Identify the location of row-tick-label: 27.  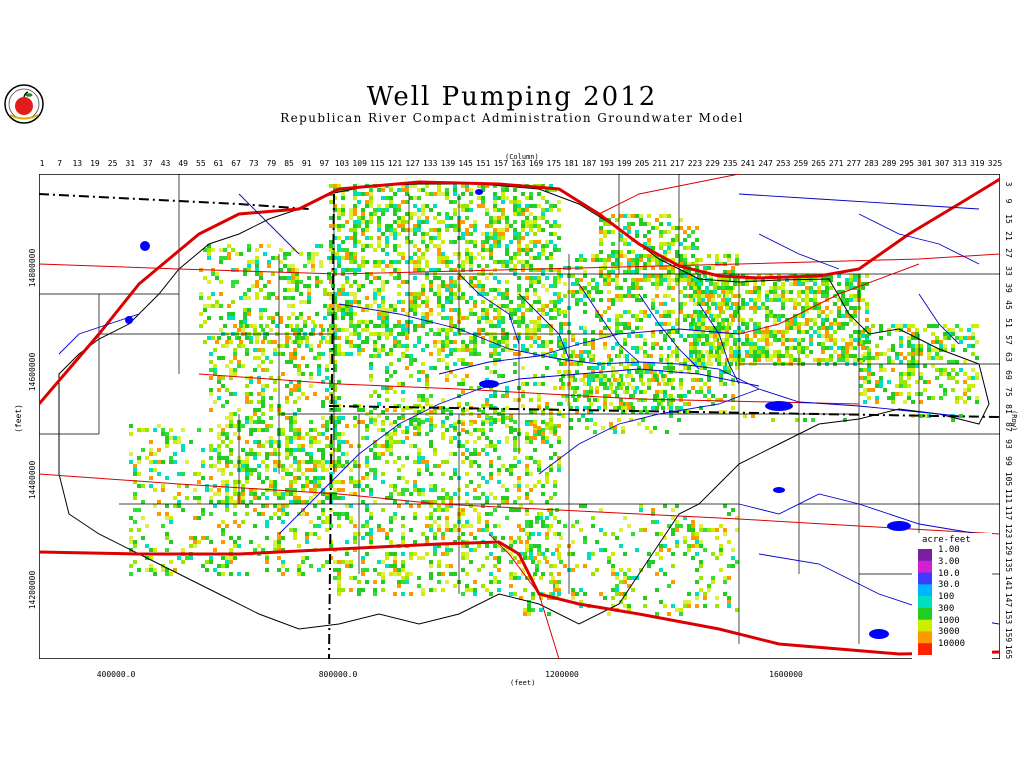
(1008, 253).